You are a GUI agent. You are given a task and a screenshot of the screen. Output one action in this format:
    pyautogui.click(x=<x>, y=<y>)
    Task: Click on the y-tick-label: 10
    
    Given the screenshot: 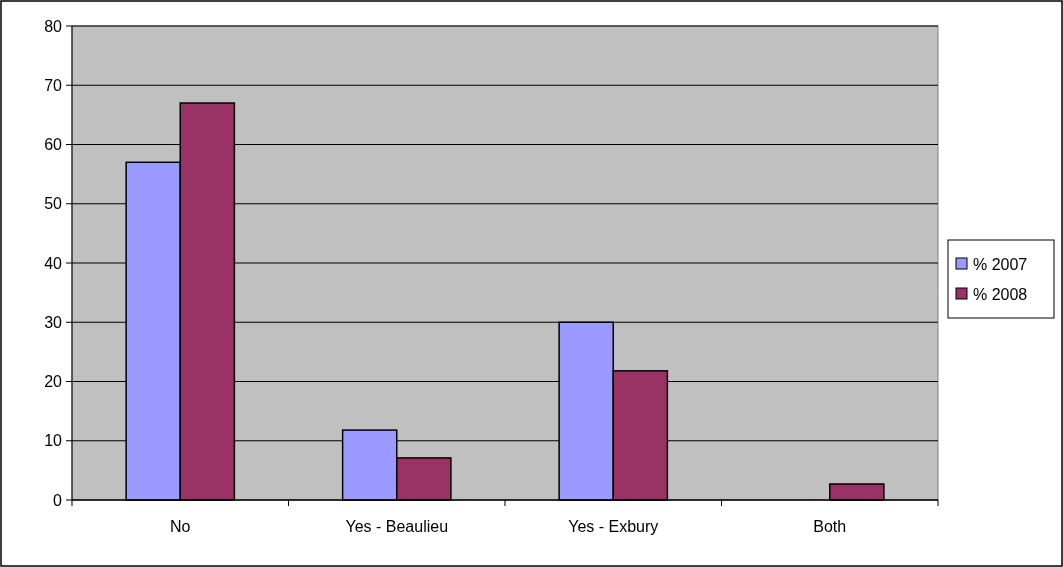 What is the action you would take?
    pyautogui.click(x=53, y=441)
    